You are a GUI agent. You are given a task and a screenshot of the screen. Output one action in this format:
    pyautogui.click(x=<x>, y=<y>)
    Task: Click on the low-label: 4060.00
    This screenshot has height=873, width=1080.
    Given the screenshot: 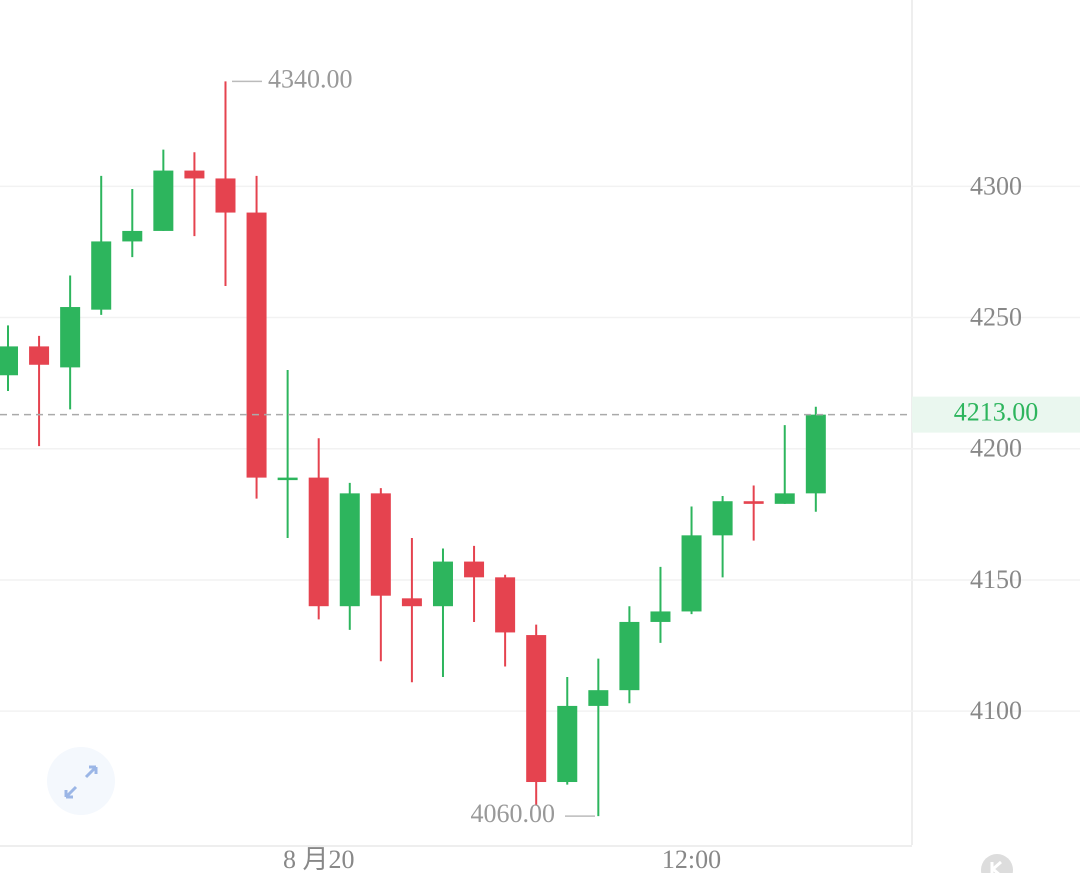 What is the action you would take?
    pyautogui.click(x=513, y=813)
    